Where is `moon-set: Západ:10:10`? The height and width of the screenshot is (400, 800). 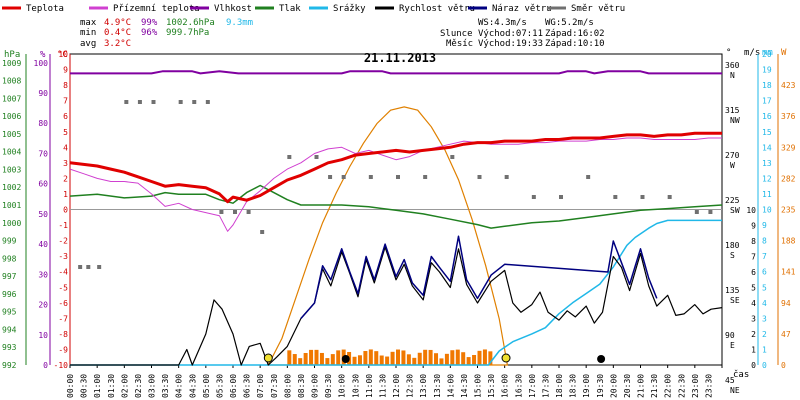
moon-set: Západ:10:10 is located at coordinates (575, 44).